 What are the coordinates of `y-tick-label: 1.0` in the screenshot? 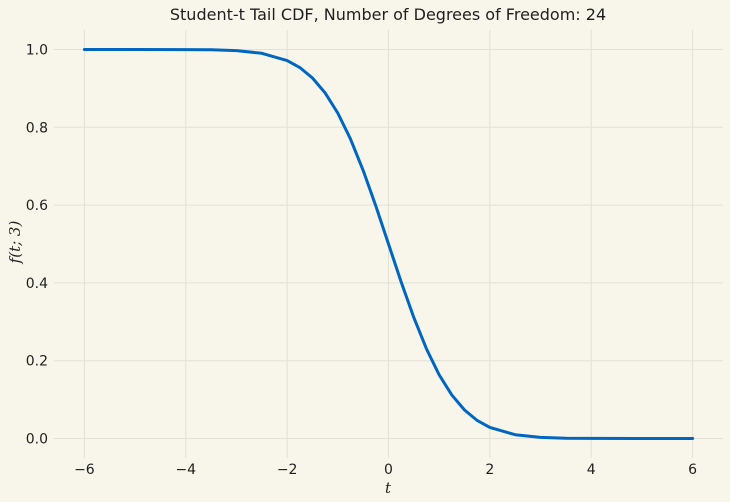 It's located at (37, 50).